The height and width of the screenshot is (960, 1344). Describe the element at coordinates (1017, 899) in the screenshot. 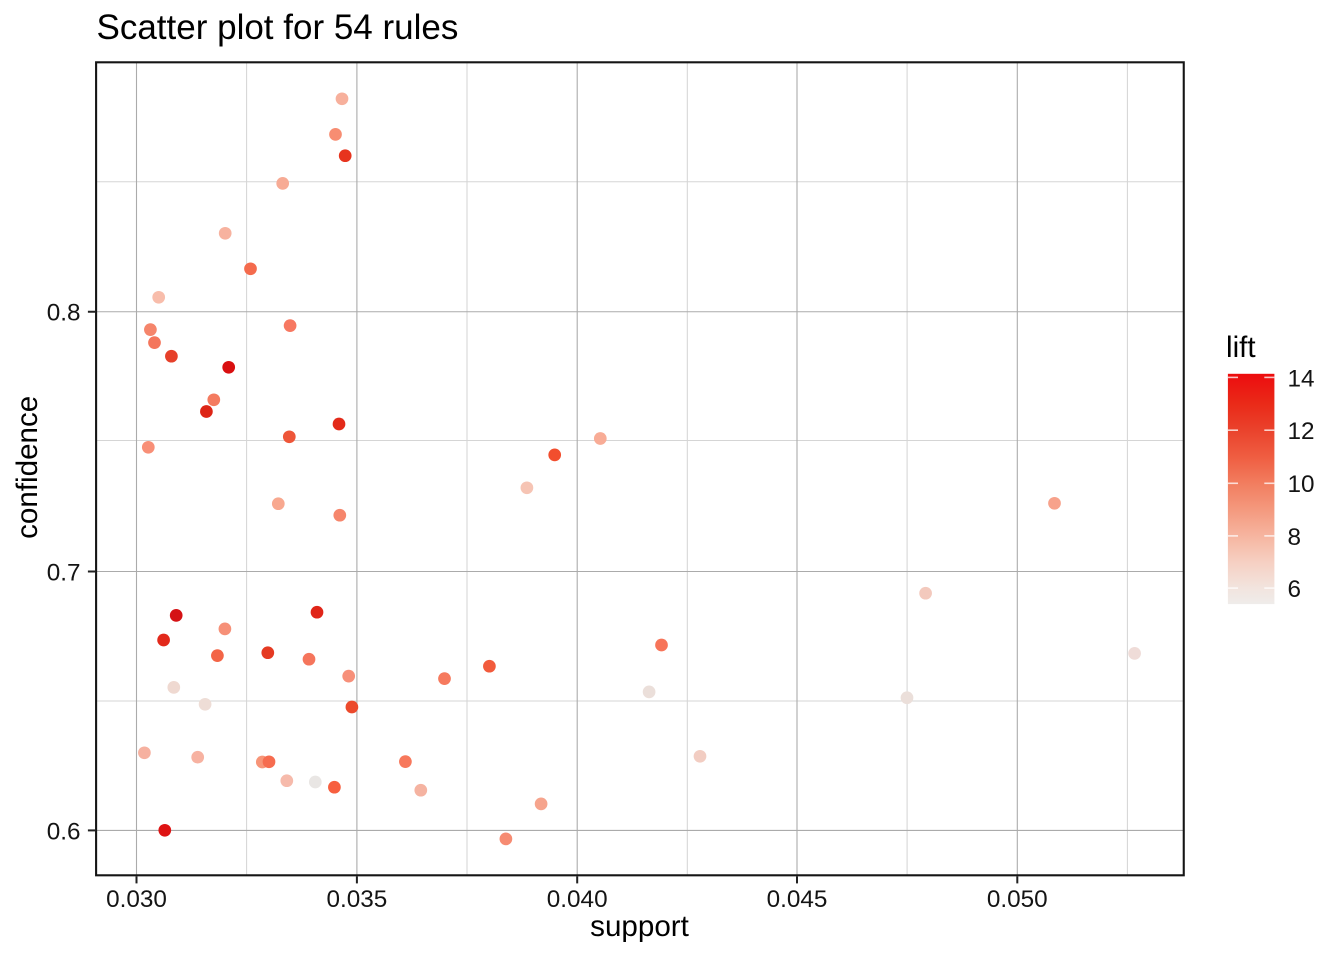

I see `svg-text: 0.050` at that location.